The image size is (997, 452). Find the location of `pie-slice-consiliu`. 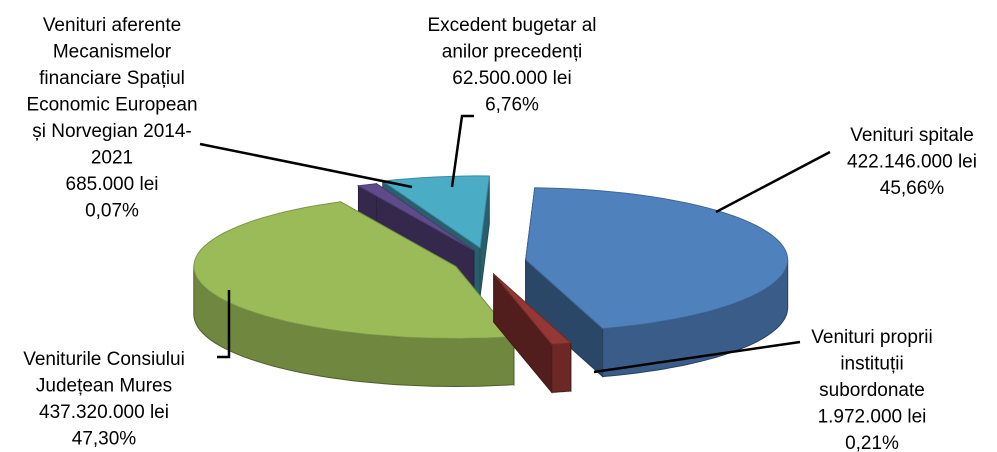

pie-slice-consiliu is located at coordinates (354, 294).